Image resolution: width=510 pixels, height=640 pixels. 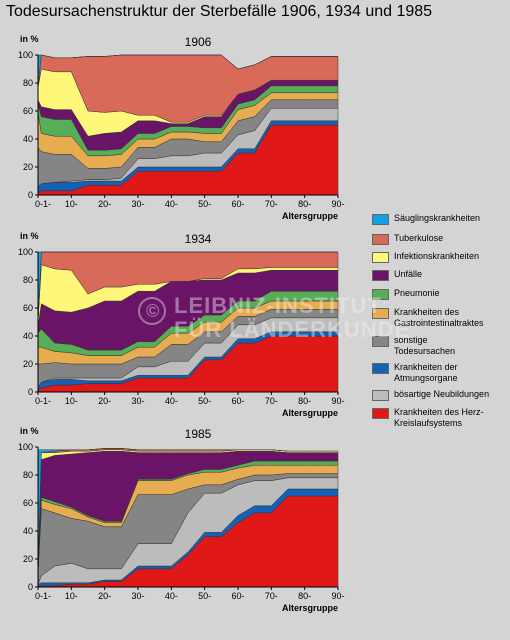 I want to click on legend-label: bösartige Neubildungen, so click(x=442, y=394).